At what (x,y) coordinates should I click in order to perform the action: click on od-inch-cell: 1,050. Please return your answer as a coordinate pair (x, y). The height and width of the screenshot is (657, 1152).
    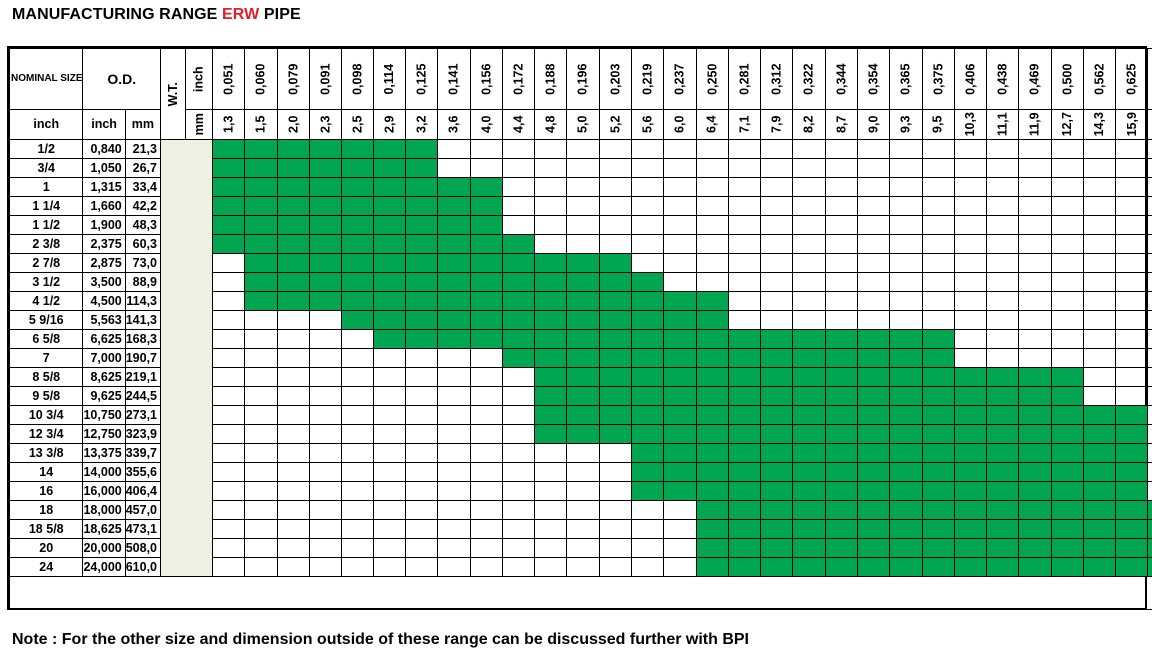
    Looking at the image, I should click on (104, 168).